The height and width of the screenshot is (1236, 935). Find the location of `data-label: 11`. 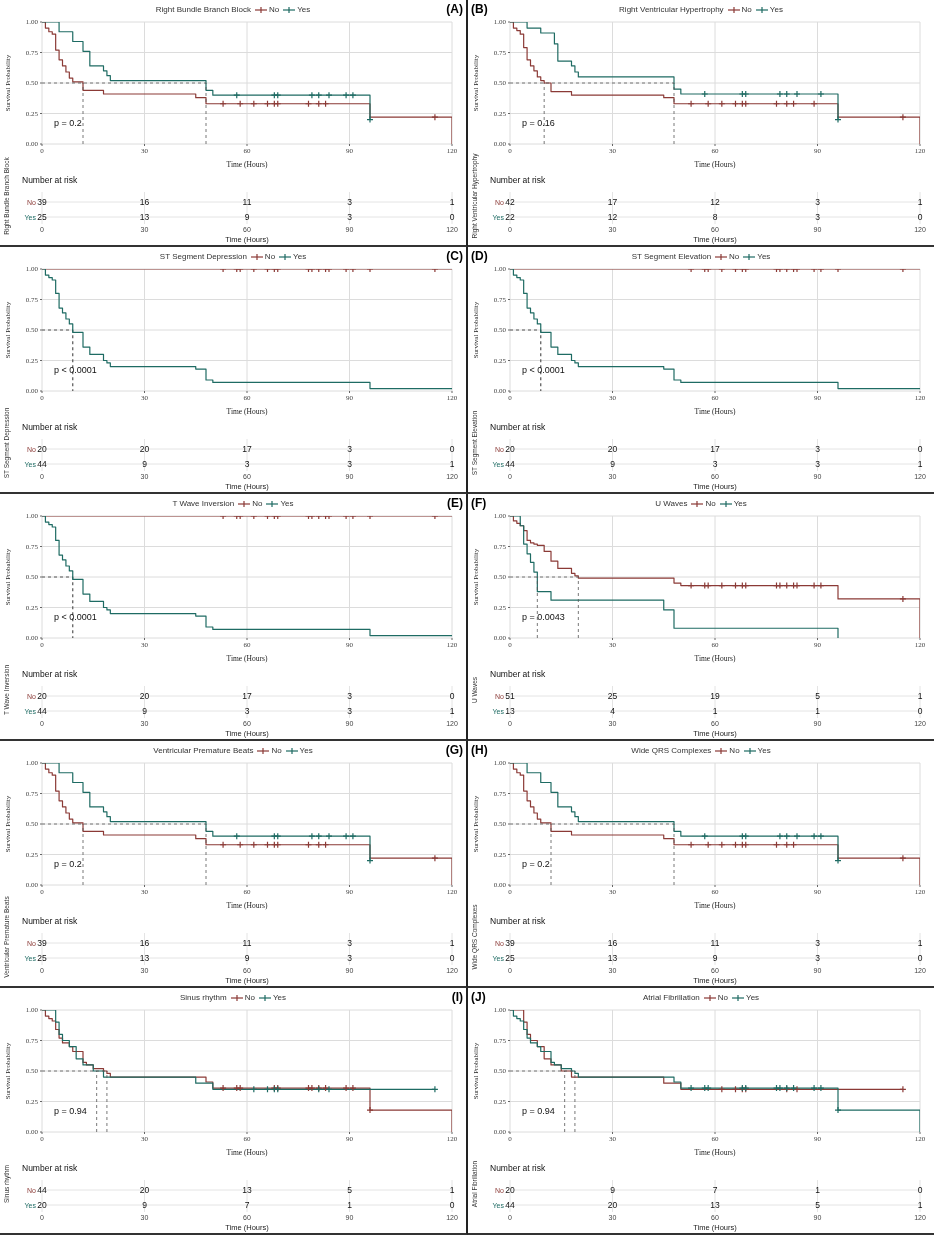

data-label: 11 is located at coordinates (247, 943).